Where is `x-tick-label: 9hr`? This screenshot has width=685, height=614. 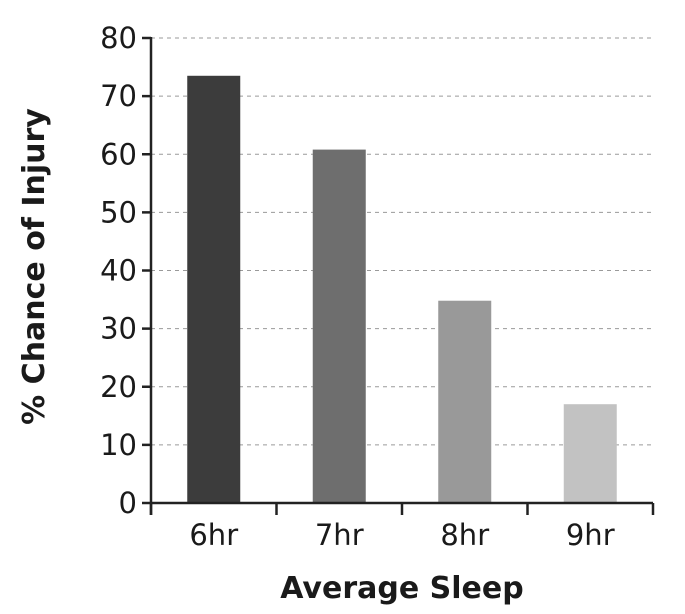
x-tick-label: 9hr is located at coordinates (590, 535).